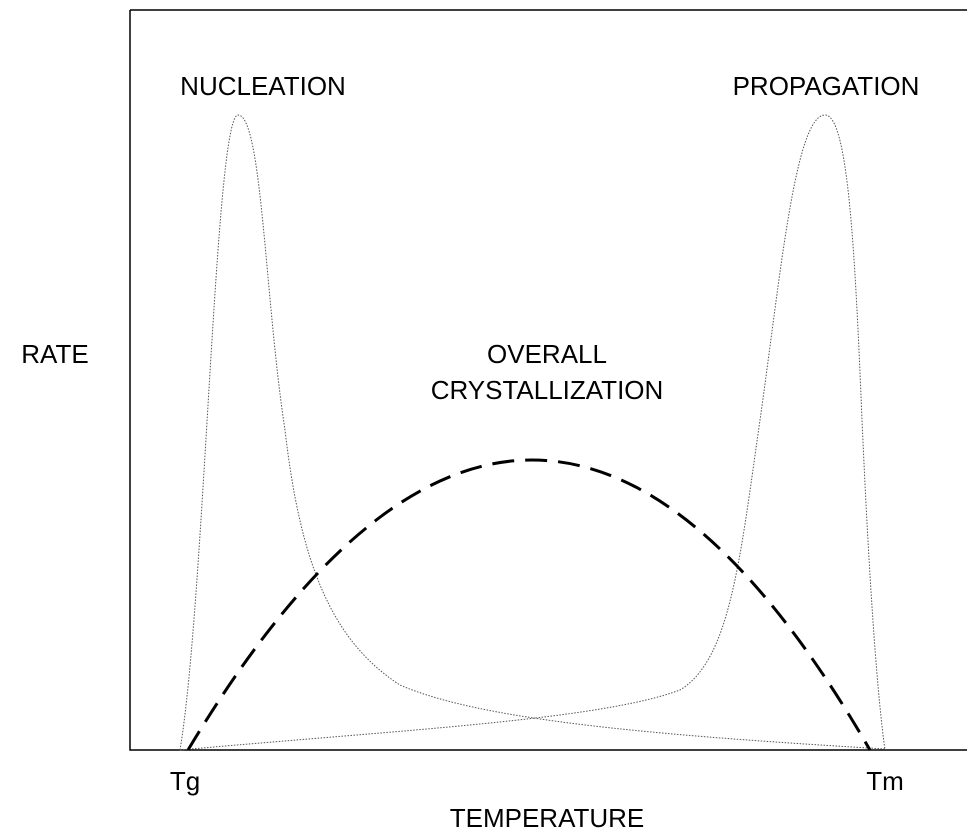 The width and height of the screenshot is (967, 834). I want to click on x-axis-label: TEMPERATURE, so click(547, 818).